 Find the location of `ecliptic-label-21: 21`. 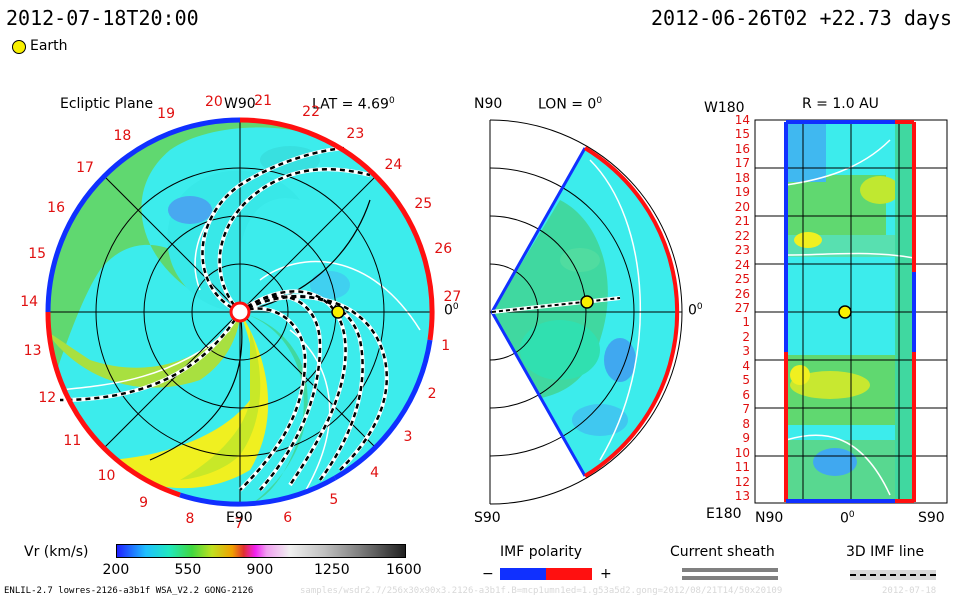

ecliptic-label-21: 21 is located at coordinates (263, 101).